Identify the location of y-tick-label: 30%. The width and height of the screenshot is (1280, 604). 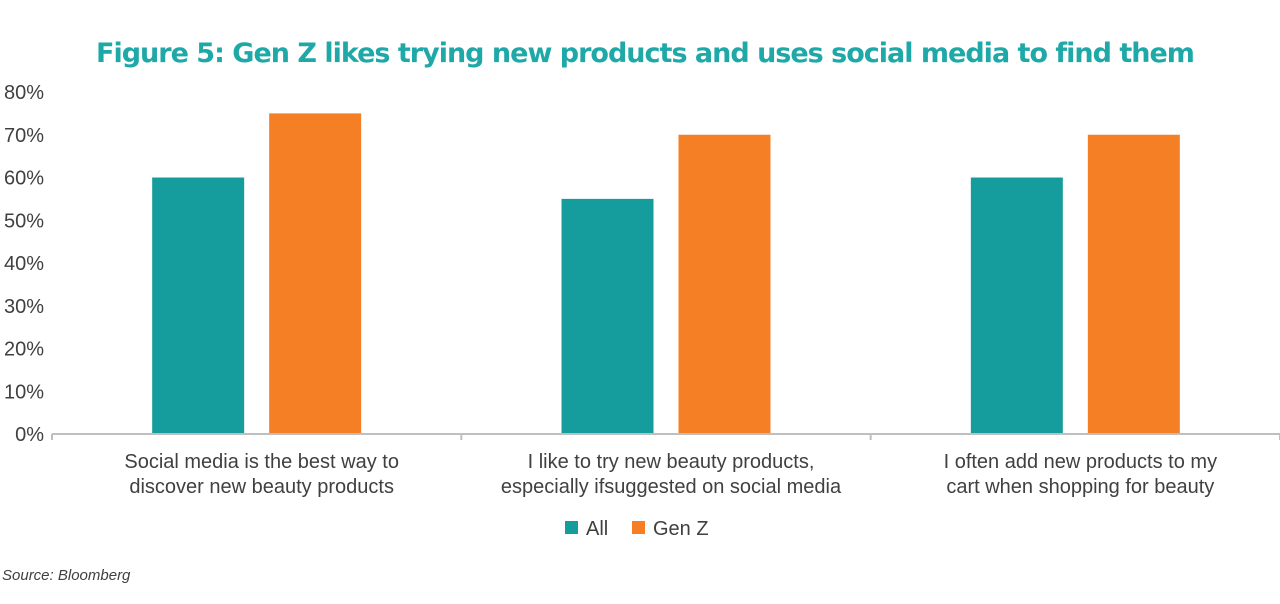
(24, 307).